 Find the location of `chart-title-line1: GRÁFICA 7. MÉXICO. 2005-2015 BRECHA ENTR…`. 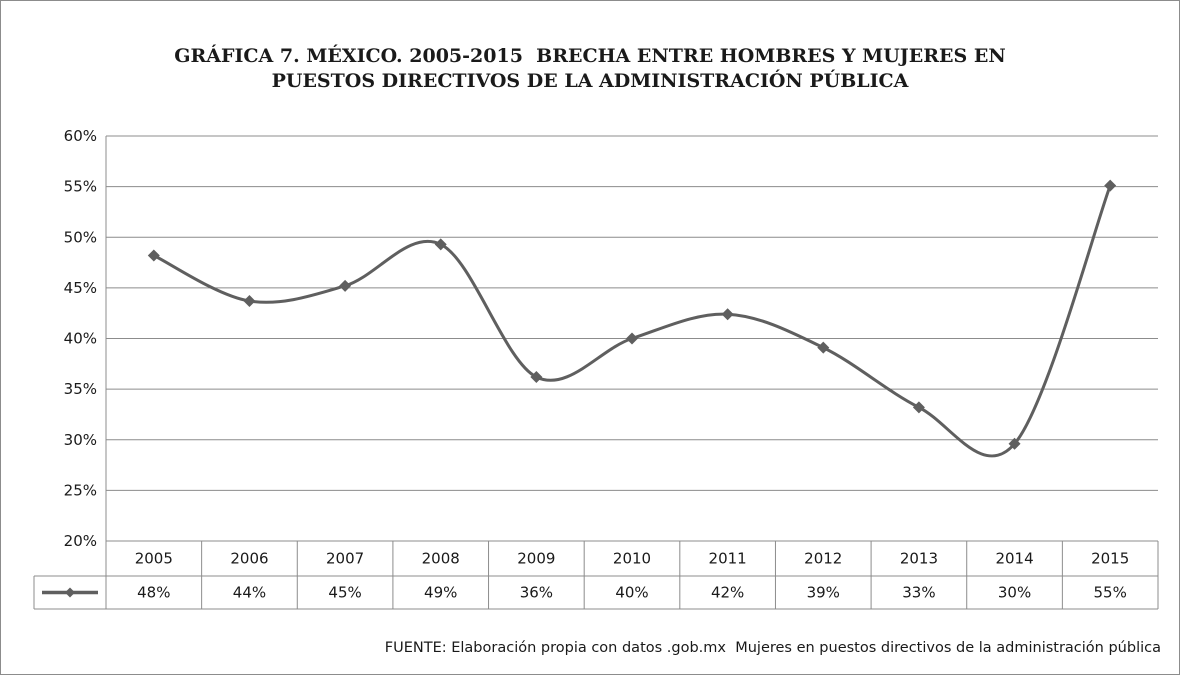

chart-title-line1: GRÁFICA 7. MÉXICO. 2005-2015 BRECHA ENTR… is located at coordinates (590, 56).